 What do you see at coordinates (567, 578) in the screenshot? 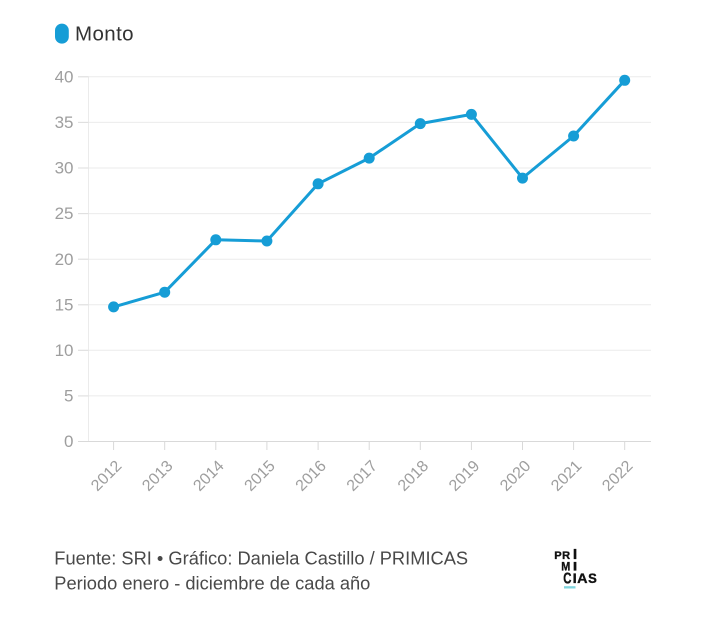
I see `svg-text: C` at bounding box center [567, 578].